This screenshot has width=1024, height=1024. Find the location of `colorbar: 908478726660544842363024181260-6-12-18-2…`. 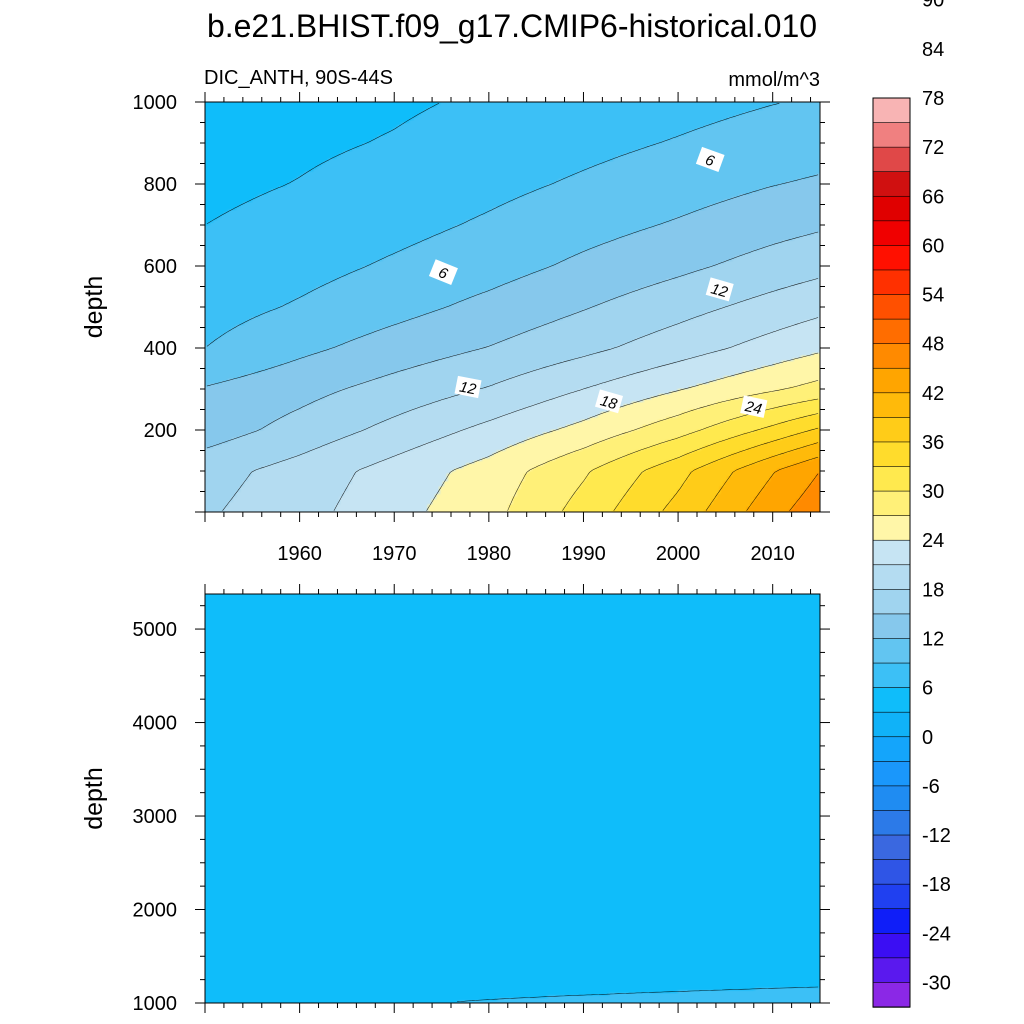

colorbar: 908478726660544842363024181260-6-12-18-2… is located at coordinates (911, 504).